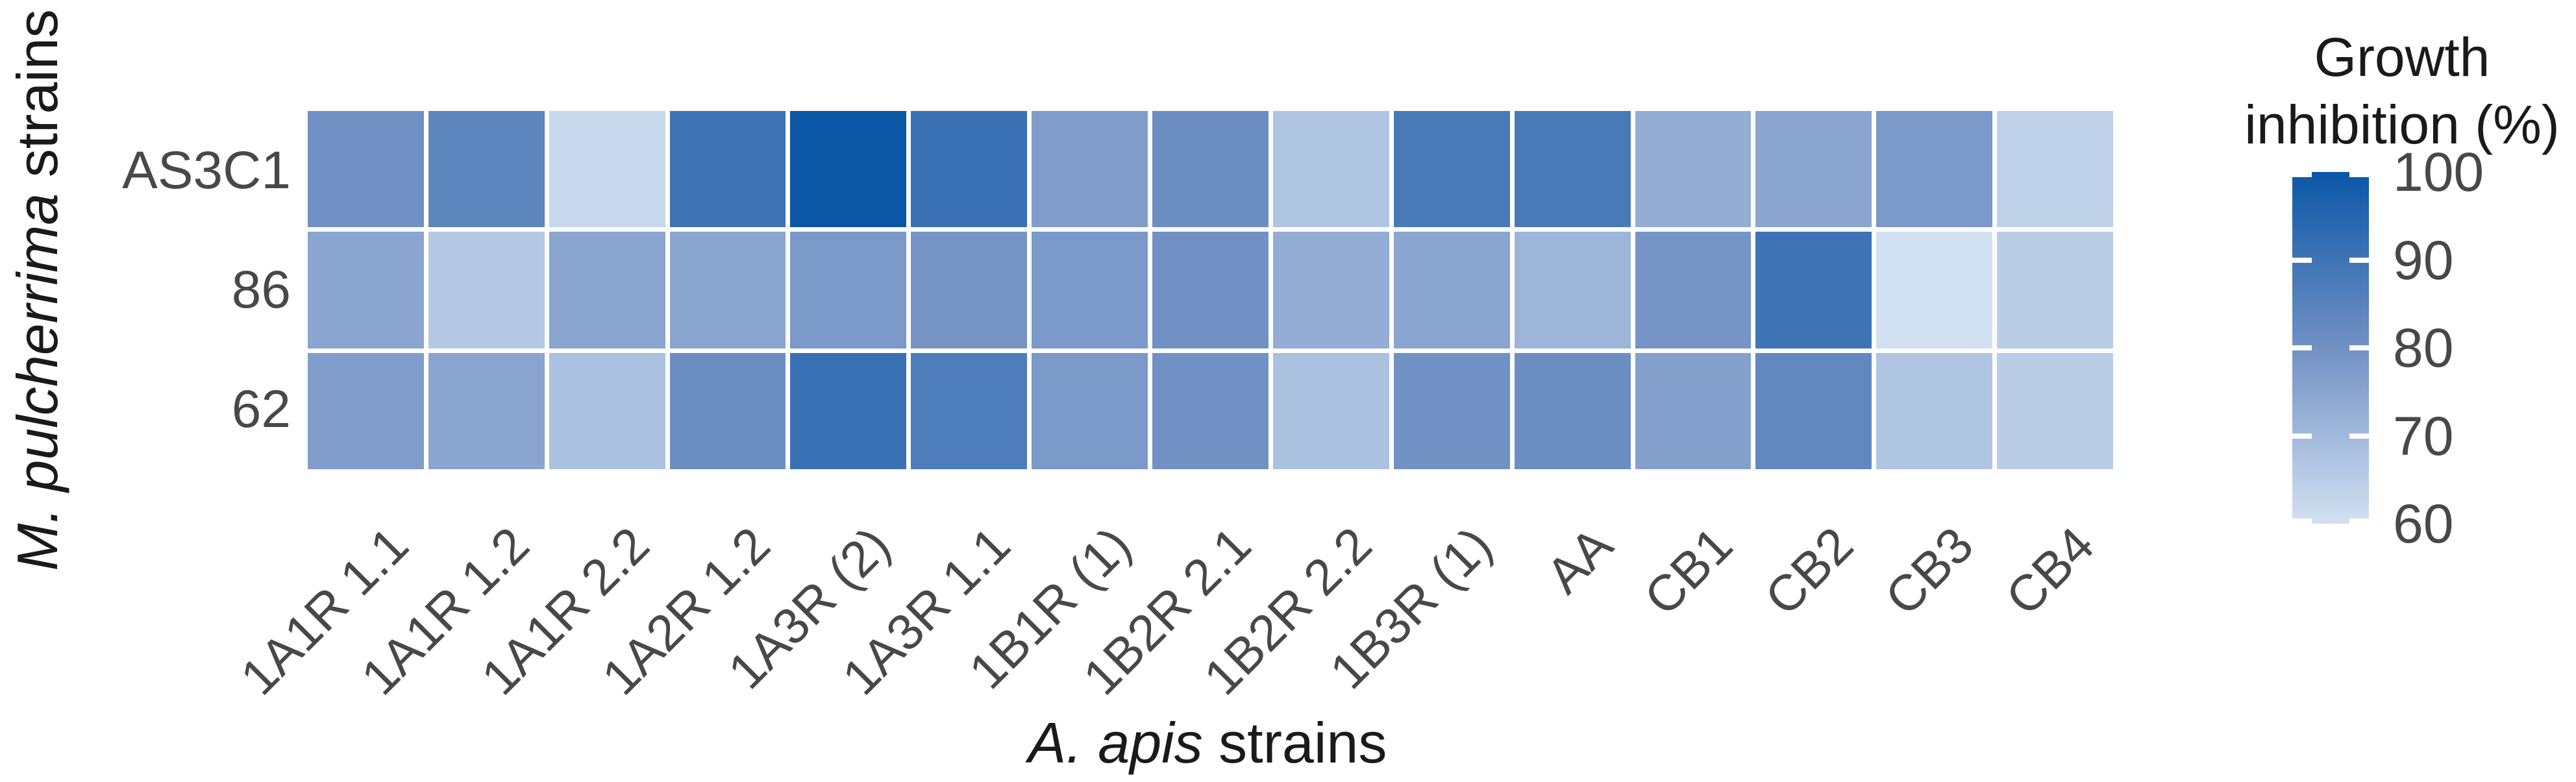 The image size is (2576, 782). What do you see at coordinates (261, 289) in the screenshot?
I see `y-tick-label: 86` at bounding box center [261, 289].